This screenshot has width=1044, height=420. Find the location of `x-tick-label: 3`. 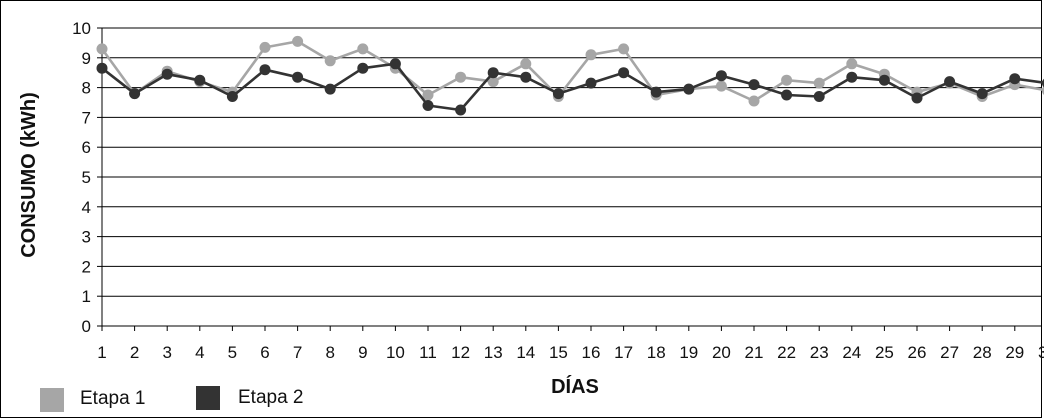

x-tick-label: 3 is located at coordinates (166, 352).